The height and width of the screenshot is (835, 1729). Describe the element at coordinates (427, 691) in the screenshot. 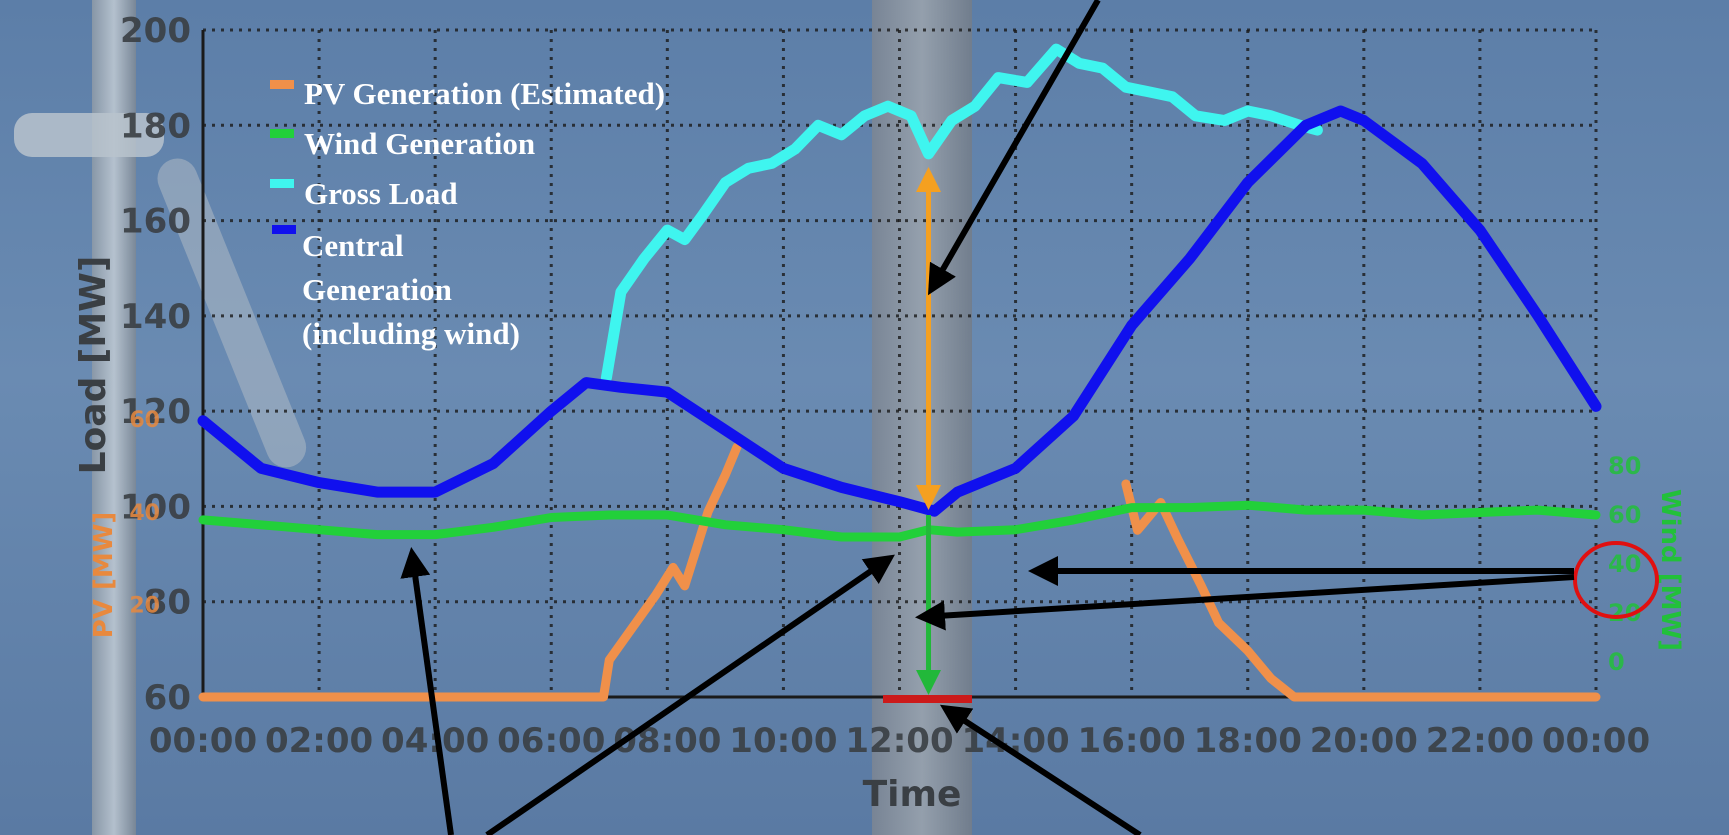

I see `arrow-to-wind-low` at that location.